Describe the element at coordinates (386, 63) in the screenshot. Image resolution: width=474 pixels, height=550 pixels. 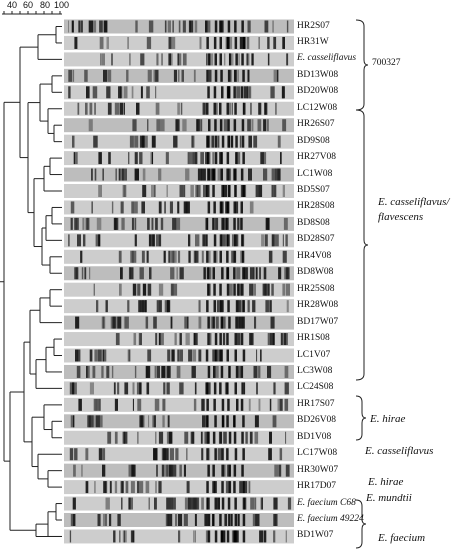
I see `group-label-700327: 700327` at that location.